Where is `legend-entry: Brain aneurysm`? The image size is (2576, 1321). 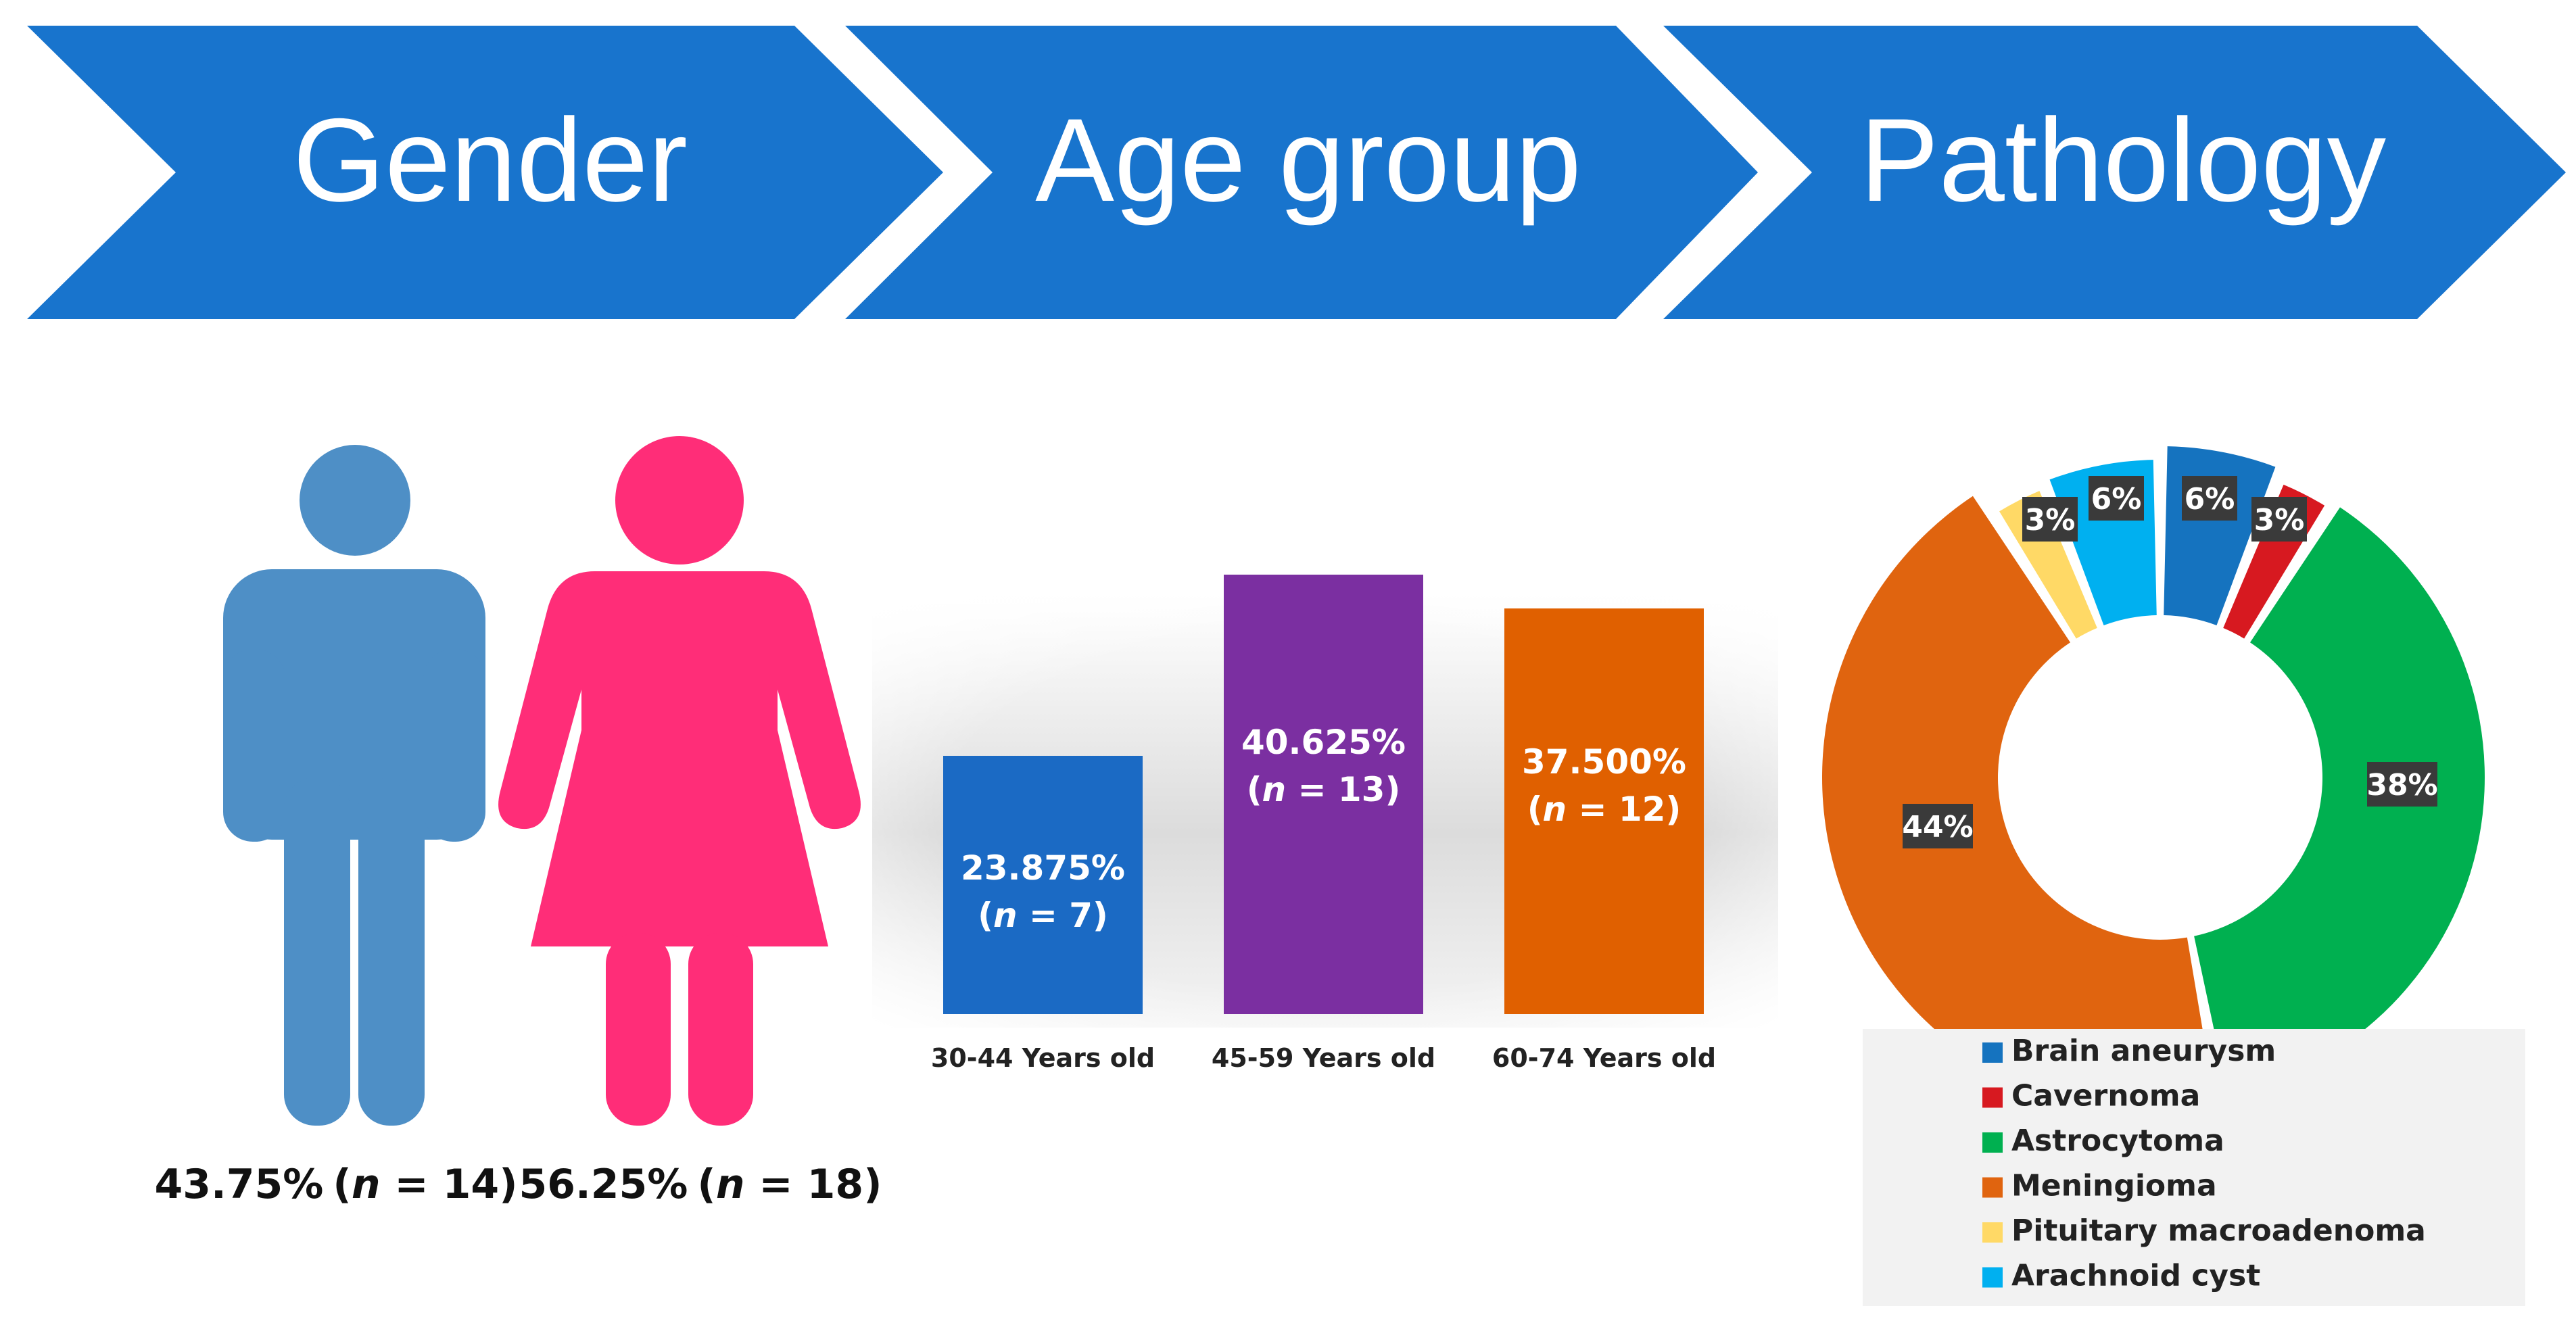
legend-entry: Brain aneurysm is located at coordinates (2143, 1051).